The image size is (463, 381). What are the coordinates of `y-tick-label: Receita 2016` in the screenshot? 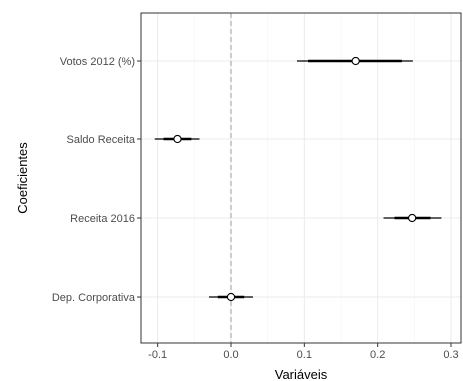 It's located at (102, 219).